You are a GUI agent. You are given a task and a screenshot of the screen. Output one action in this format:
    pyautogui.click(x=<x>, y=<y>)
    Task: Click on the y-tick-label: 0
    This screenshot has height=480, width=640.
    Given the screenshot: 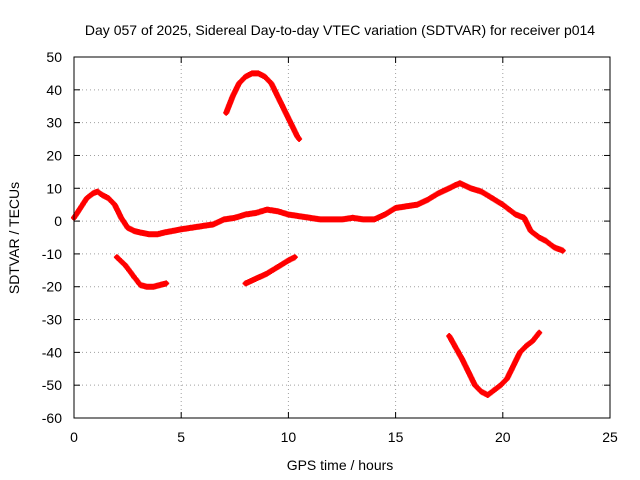 What is the action you would take?
    pyautogui.click(x=58, y=221)
    